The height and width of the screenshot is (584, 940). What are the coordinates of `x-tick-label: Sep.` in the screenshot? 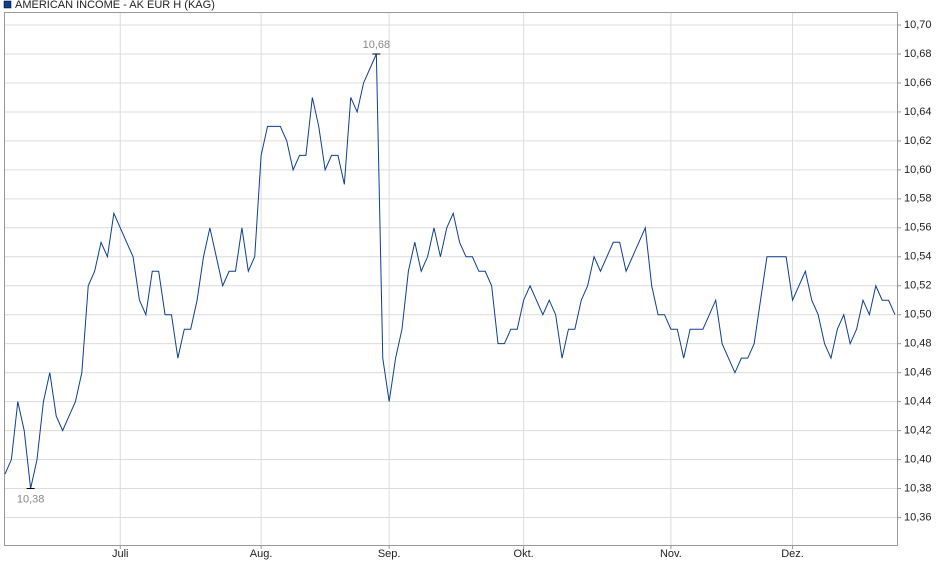 It's located at (389, 554).